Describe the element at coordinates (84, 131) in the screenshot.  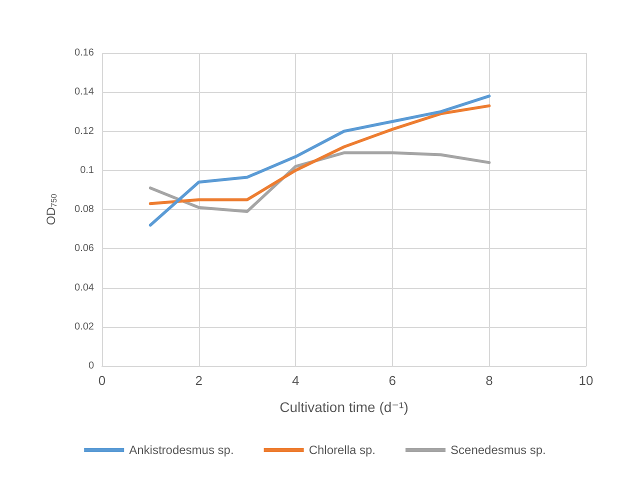
I see `y-tick-label: 0.12` at that location.